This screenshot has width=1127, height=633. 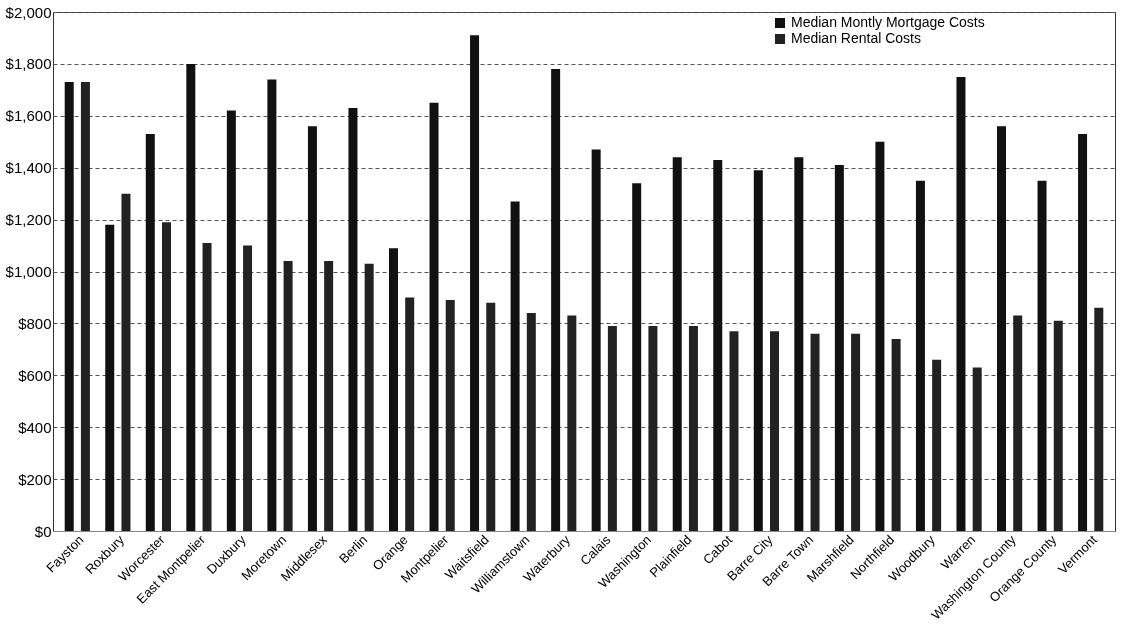 What do you see at coordinates (28, 64) in the screenshot?
I see `y-tick-label: $1,800` at bounding box center [28, 64].